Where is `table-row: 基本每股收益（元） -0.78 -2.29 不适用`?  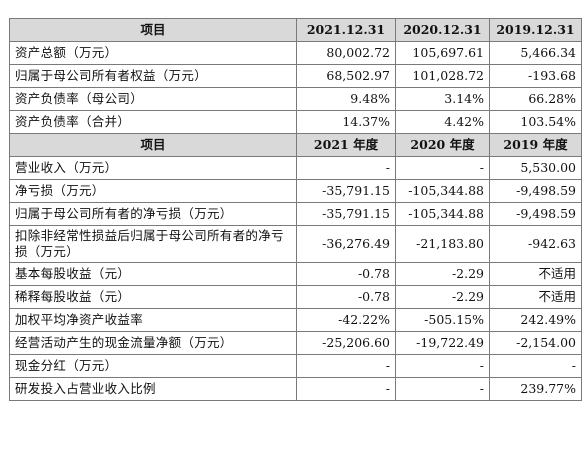 table-row: 基本每股收益（元） -0.78 -2.29 不适用 is located at coordinates (295, 274).